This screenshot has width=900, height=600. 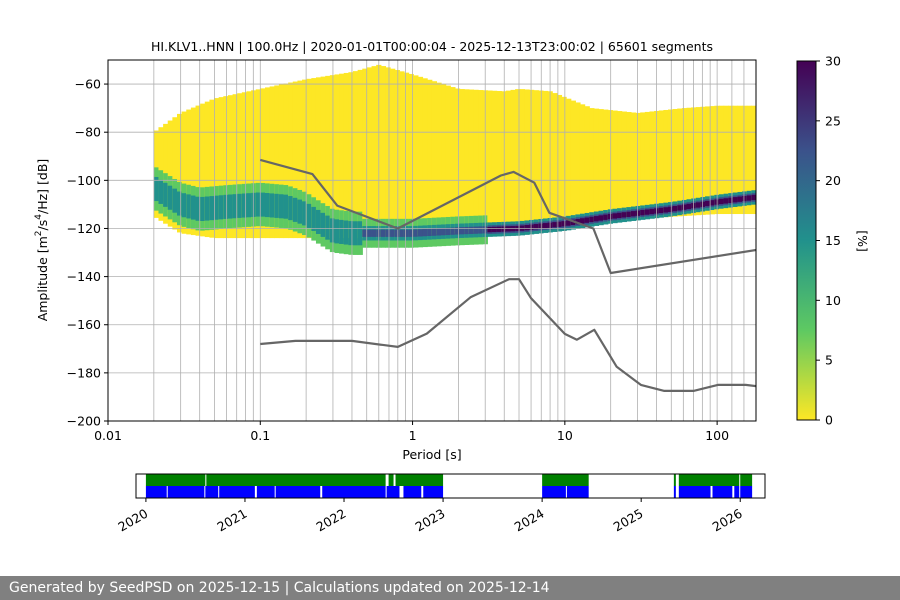 I want to click on noise-model-line-nlnm, so click(x=508, y=335).